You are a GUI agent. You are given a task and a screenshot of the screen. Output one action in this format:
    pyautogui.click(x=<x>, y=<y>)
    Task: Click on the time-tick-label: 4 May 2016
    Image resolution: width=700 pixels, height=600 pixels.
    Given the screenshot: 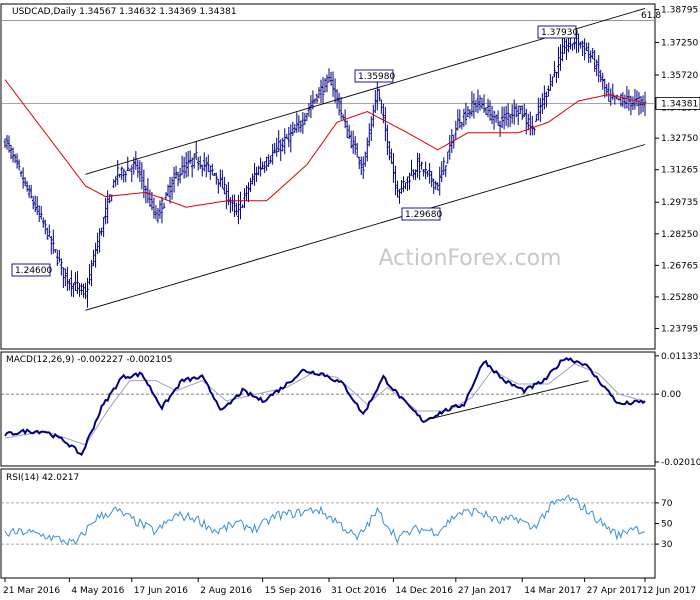 What is the action you would take?
    pyautogui.click(x=97, y=591)
    